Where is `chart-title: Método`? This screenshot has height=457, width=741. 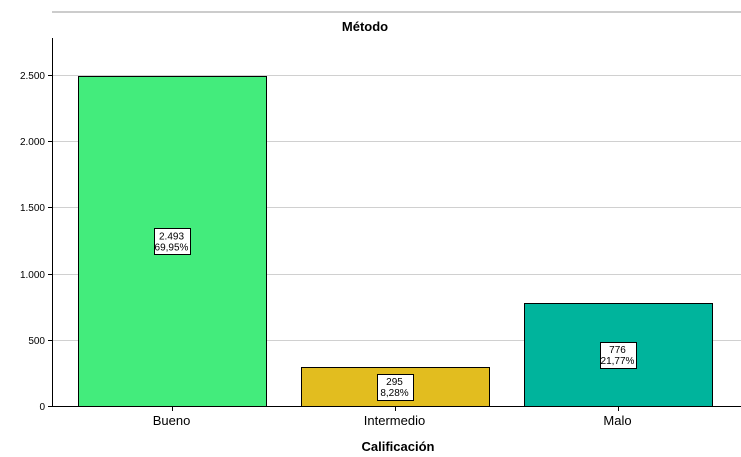 chart-title: Método is located at coordinates (365, 26).